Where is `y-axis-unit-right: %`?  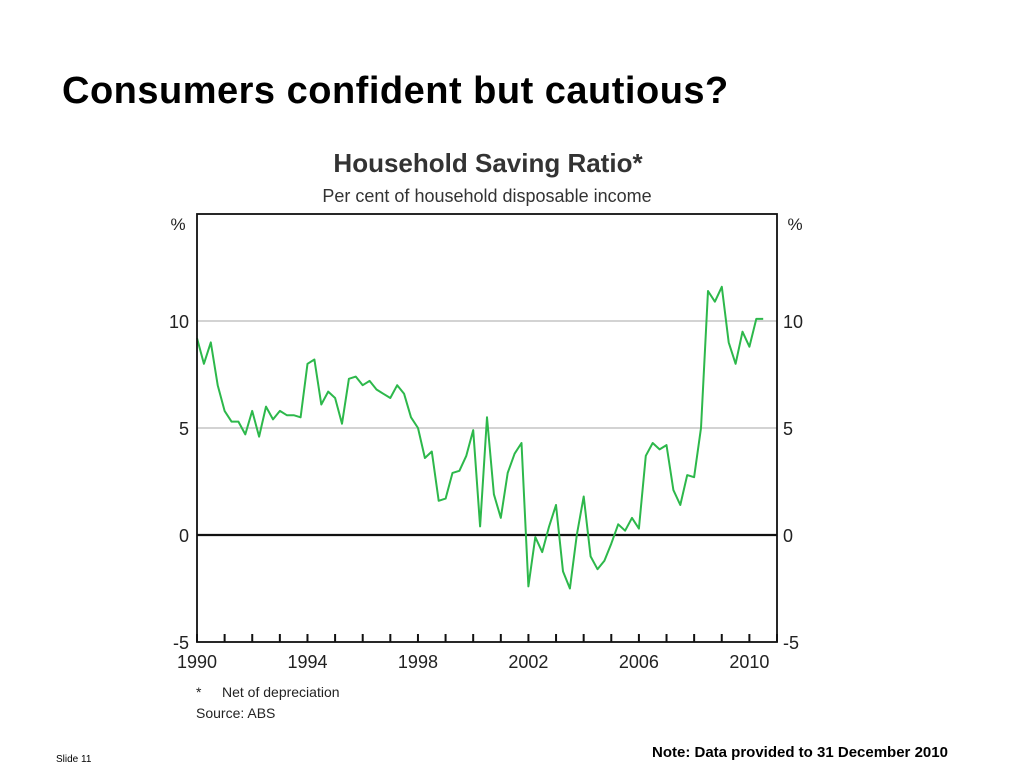 y-axis-unit-right: % is located at coordinates (794, 224).